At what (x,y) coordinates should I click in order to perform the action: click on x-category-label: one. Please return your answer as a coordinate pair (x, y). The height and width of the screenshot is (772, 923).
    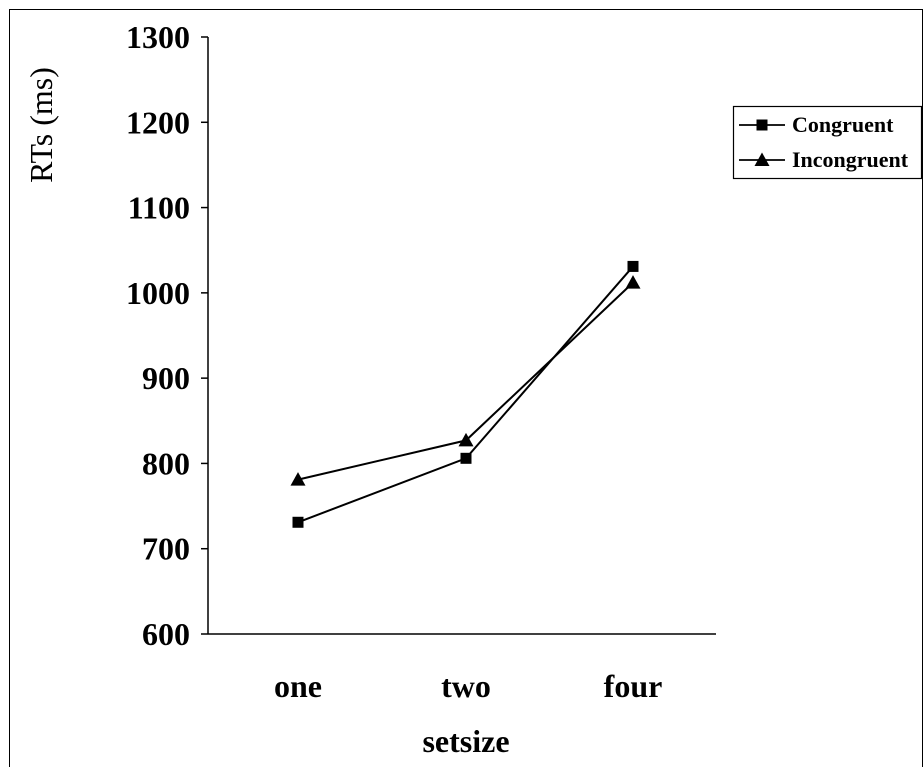
    Looking at the image, I should click on (298, 686).